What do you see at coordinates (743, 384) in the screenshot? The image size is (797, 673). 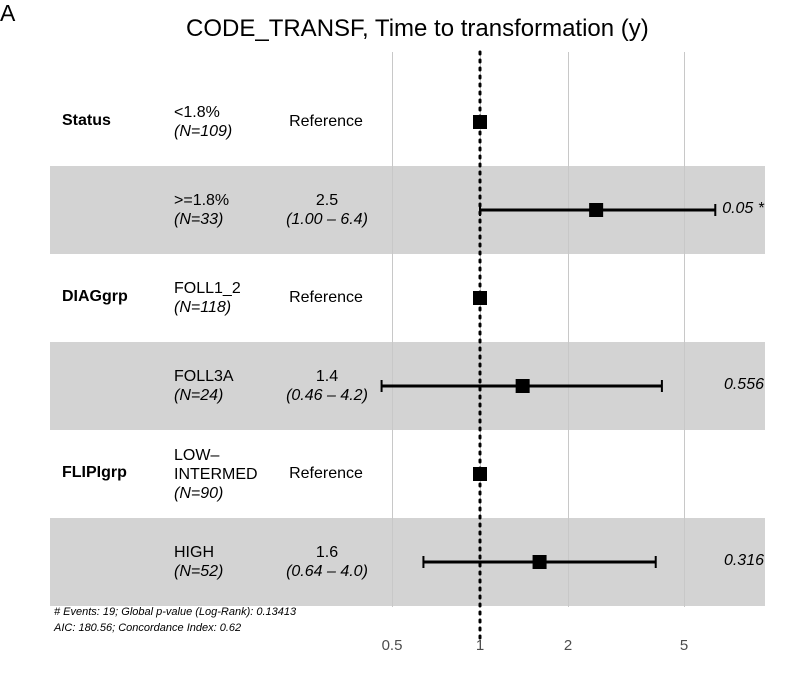 I see `p-value: 0.556` at bounding box center [743, 384].